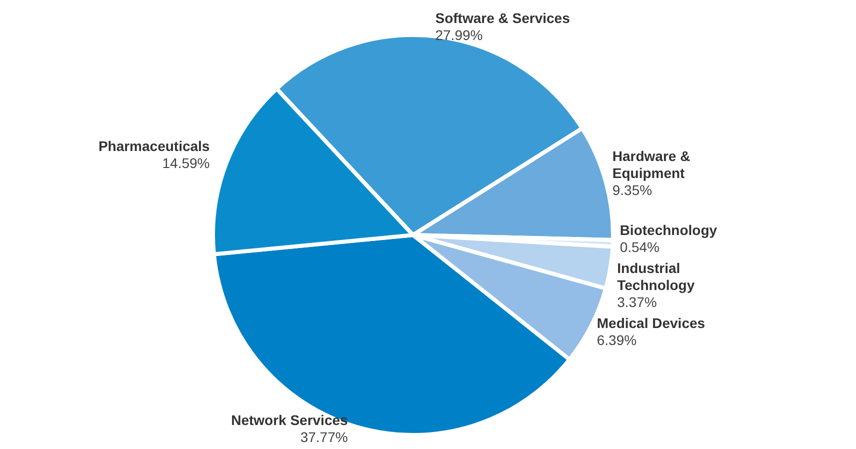 The width and height of the screenshot is (856, 449). What do you see at coordinates (669, 230) in the screenshot?
I see `slice-label: Biotechnology` at bounding box center [669, 230].